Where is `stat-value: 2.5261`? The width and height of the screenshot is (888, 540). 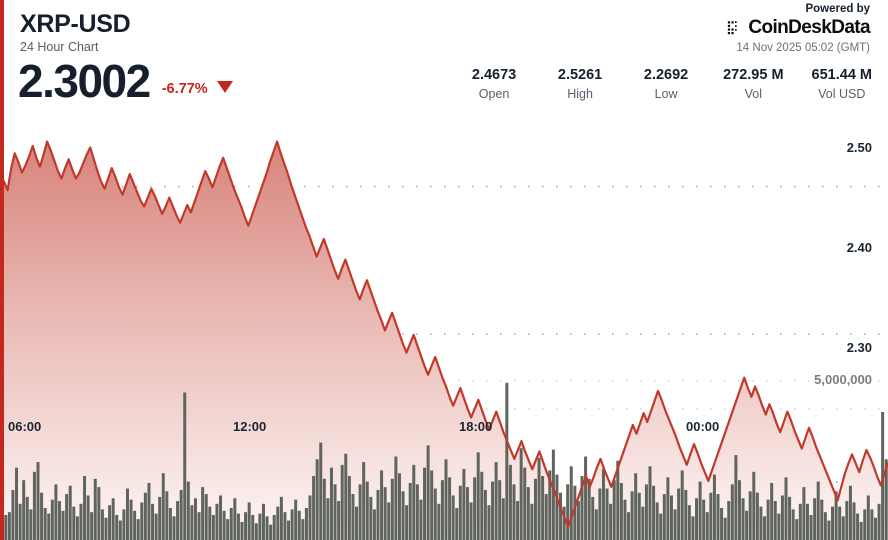
stat-value: 2.5261 is located at coordinates (580, 75).